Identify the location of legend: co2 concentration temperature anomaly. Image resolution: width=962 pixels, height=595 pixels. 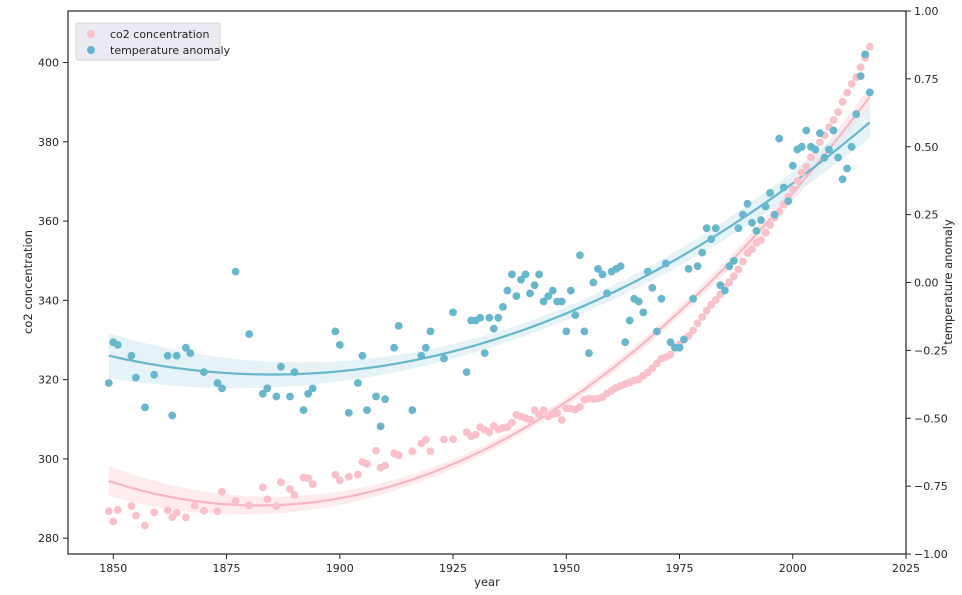
(153, 41).